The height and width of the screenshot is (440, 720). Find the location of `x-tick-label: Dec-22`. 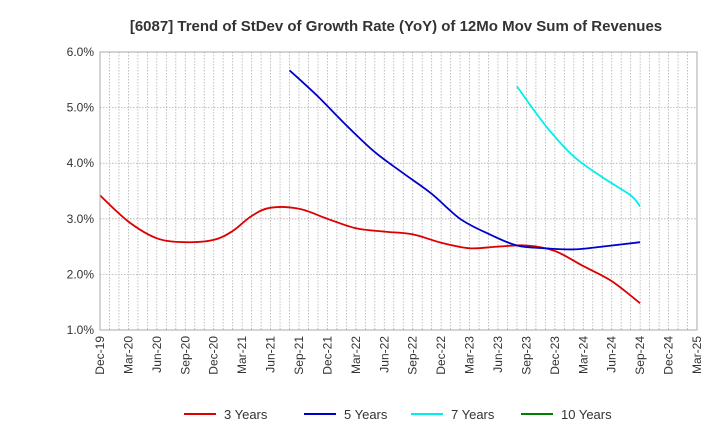

x-tick-label: Dec-22 is located at coordinates (441, 355).